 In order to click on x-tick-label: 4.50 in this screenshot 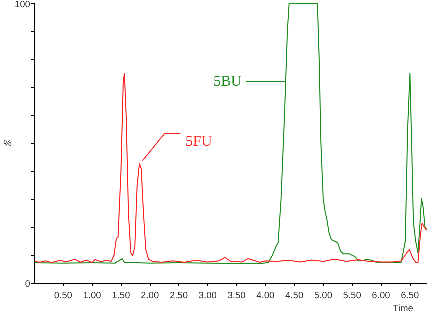, I will do `click(294, 295)`.